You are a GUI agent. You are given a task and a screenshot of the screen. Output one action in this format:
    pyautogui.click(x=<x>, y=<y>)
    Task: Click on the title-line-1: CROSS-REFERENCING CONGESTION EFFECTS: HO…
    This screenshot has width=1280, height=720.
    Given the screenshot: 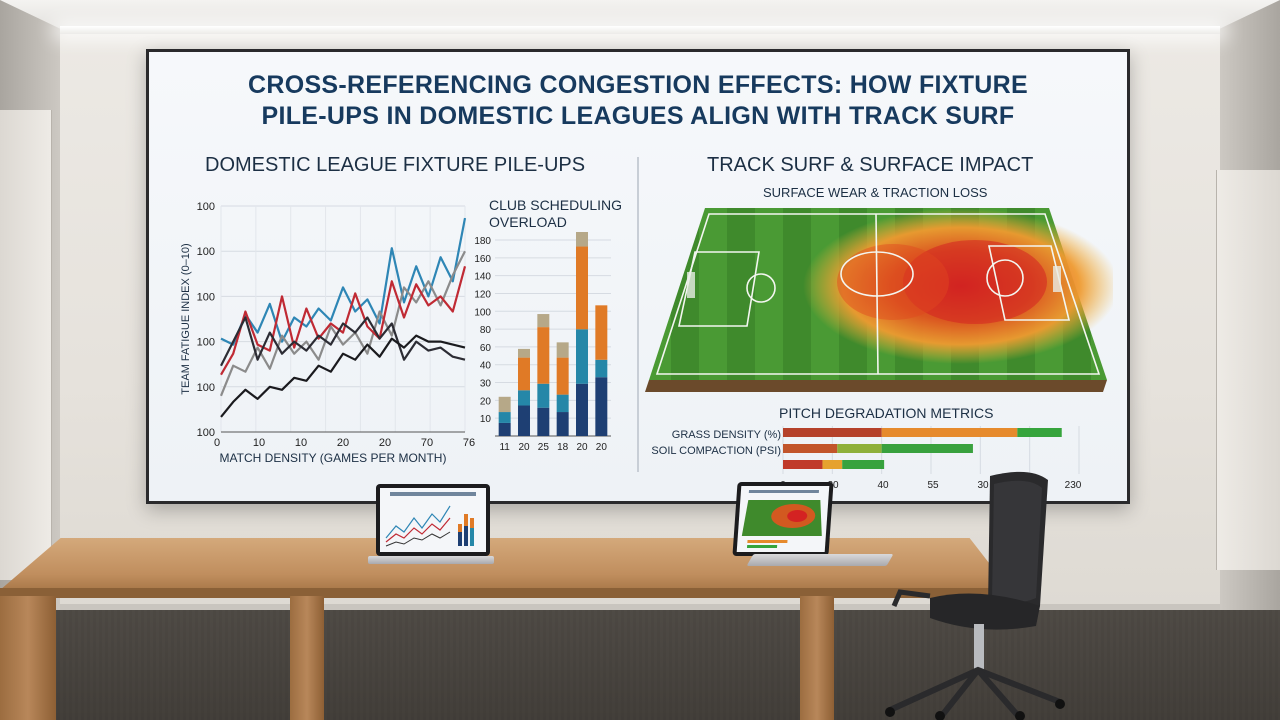 What is the action you would take?
    pyautogui.click(x=638, y=85)
    